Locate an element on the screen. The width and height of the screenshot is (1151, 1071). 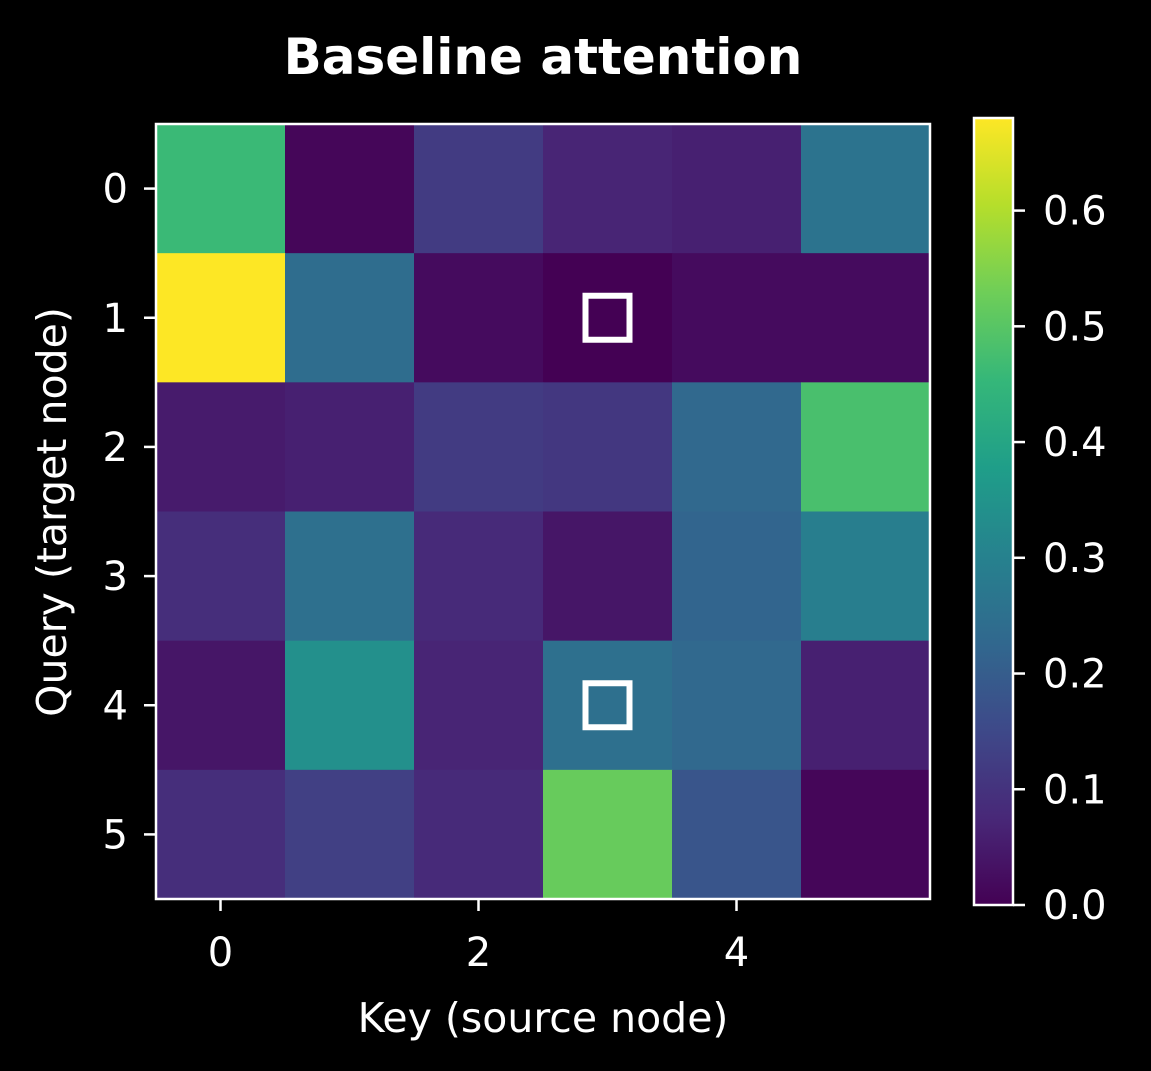
x-tick-label: 2 is located at coordinates (478, 953).